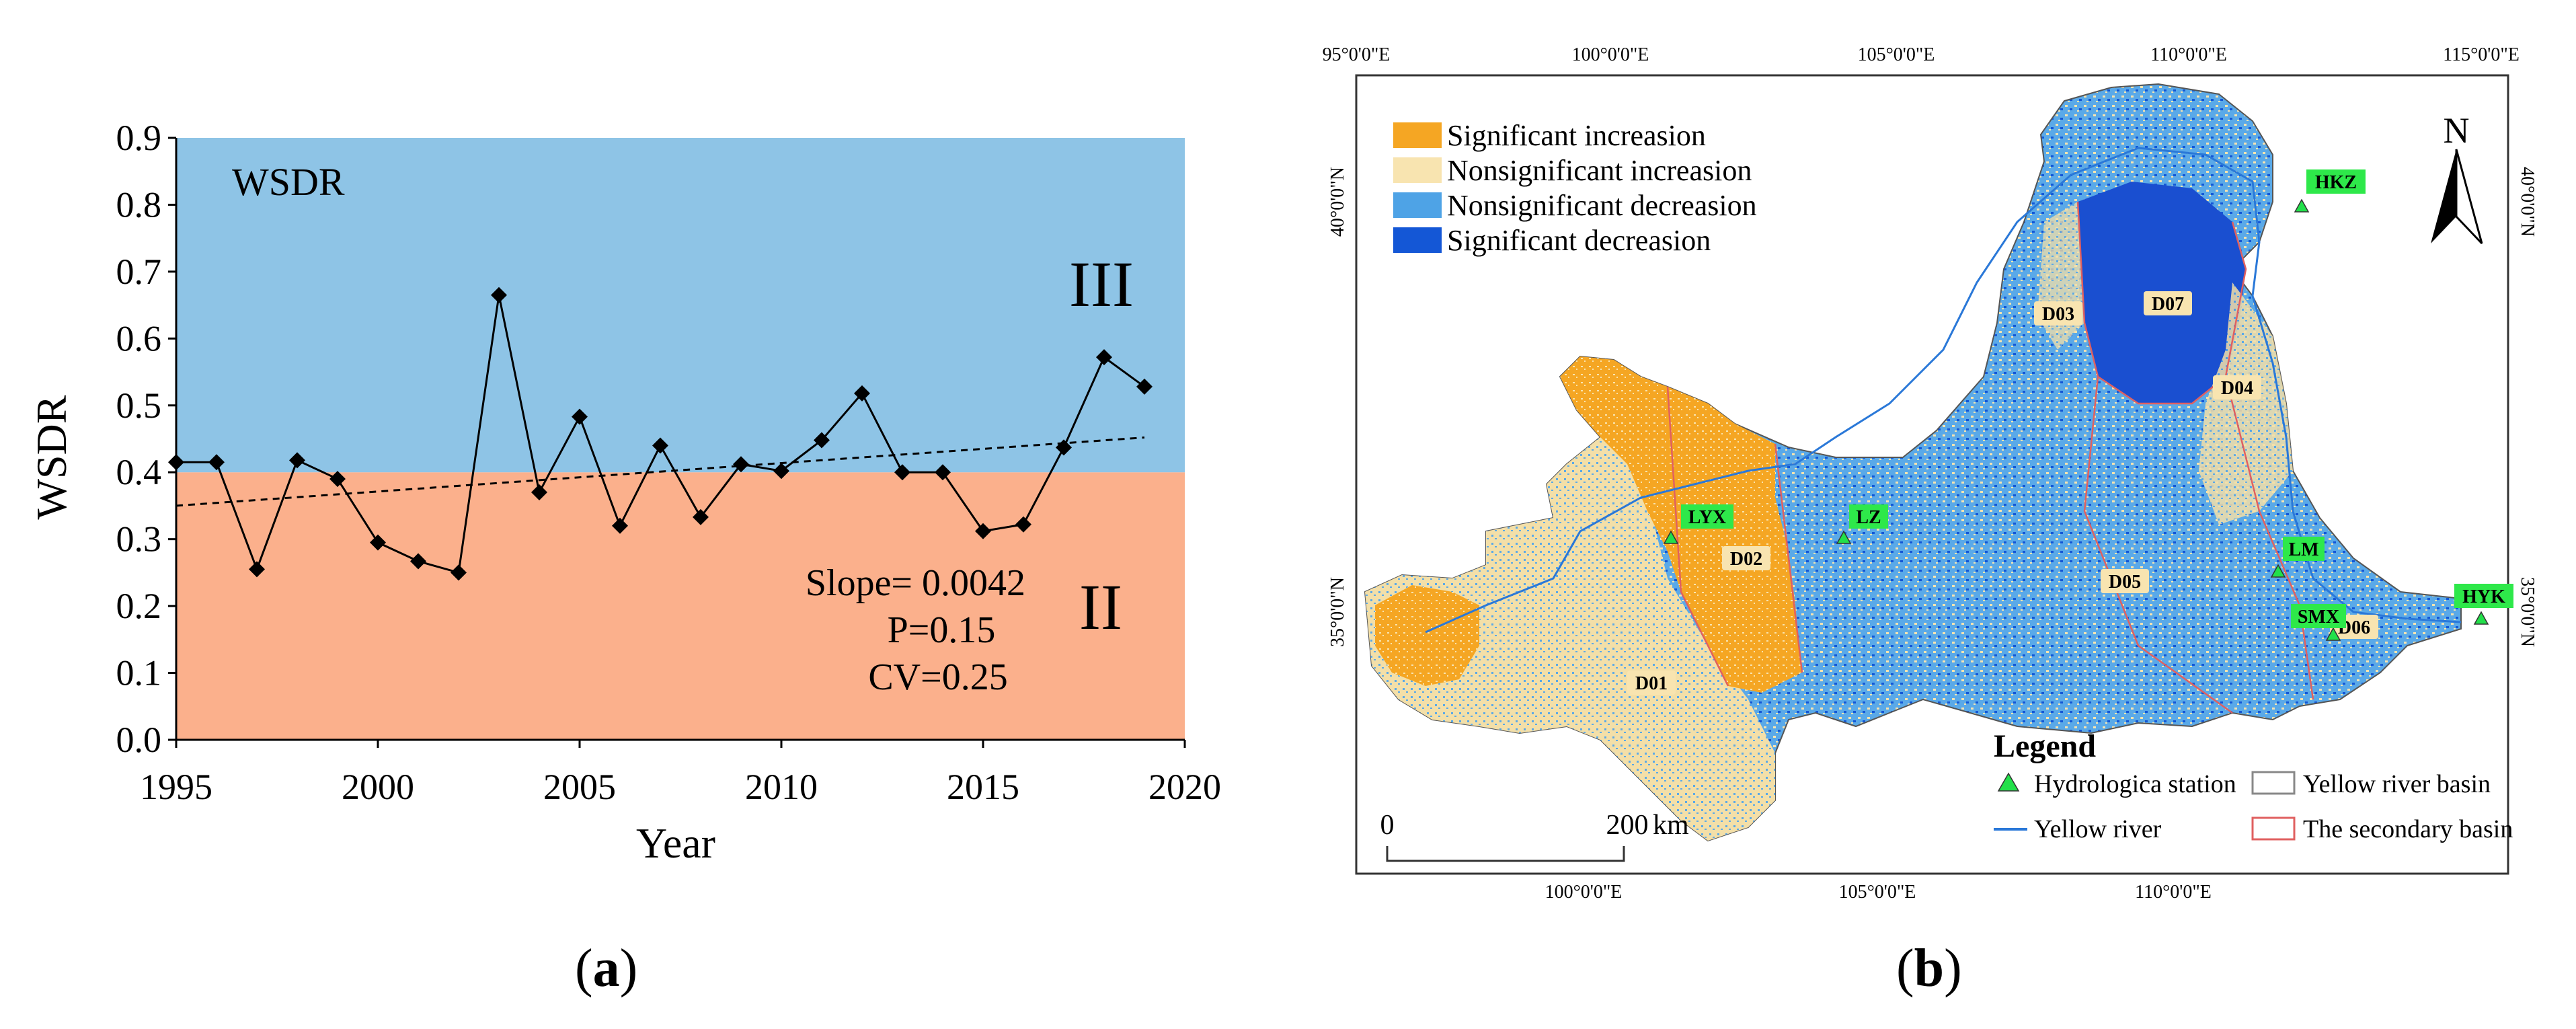 Image resolution: width=2576 pixels, height=1029 pixels. What do you see at coordinates (681, 606) in the screenshot?
I see `zone-ii-band` at bounding box center [681, 606].